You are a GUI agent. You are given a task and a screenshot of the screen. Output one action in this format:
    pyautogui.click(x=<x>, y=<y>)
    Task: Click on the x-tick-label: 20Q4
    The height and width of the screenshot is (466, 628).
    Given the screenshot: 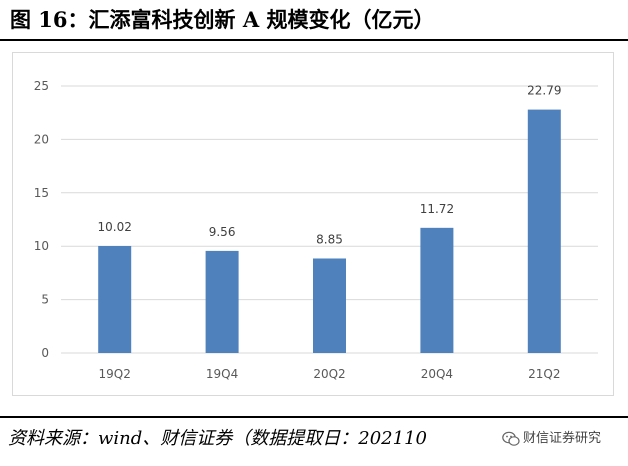 What is the action you would take?
    pyautogui.click(x=437, y=374)
    